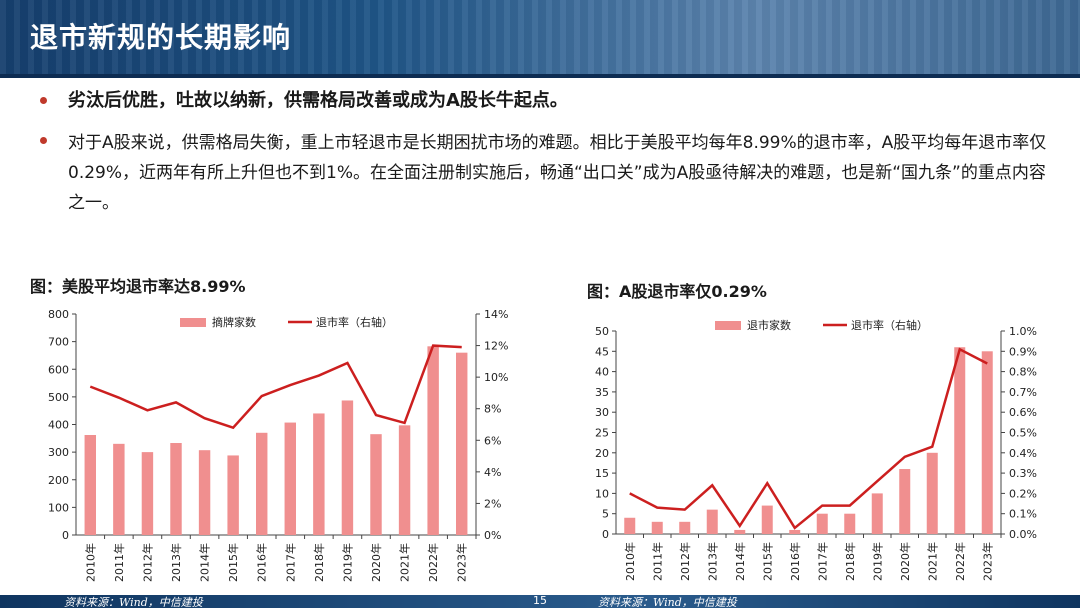 The width and height of the screenshot is (1080, 610). Describe the element at coordinates (496, 377) in the screenshot. I see `y-right-tick-label: 10%` at that location.